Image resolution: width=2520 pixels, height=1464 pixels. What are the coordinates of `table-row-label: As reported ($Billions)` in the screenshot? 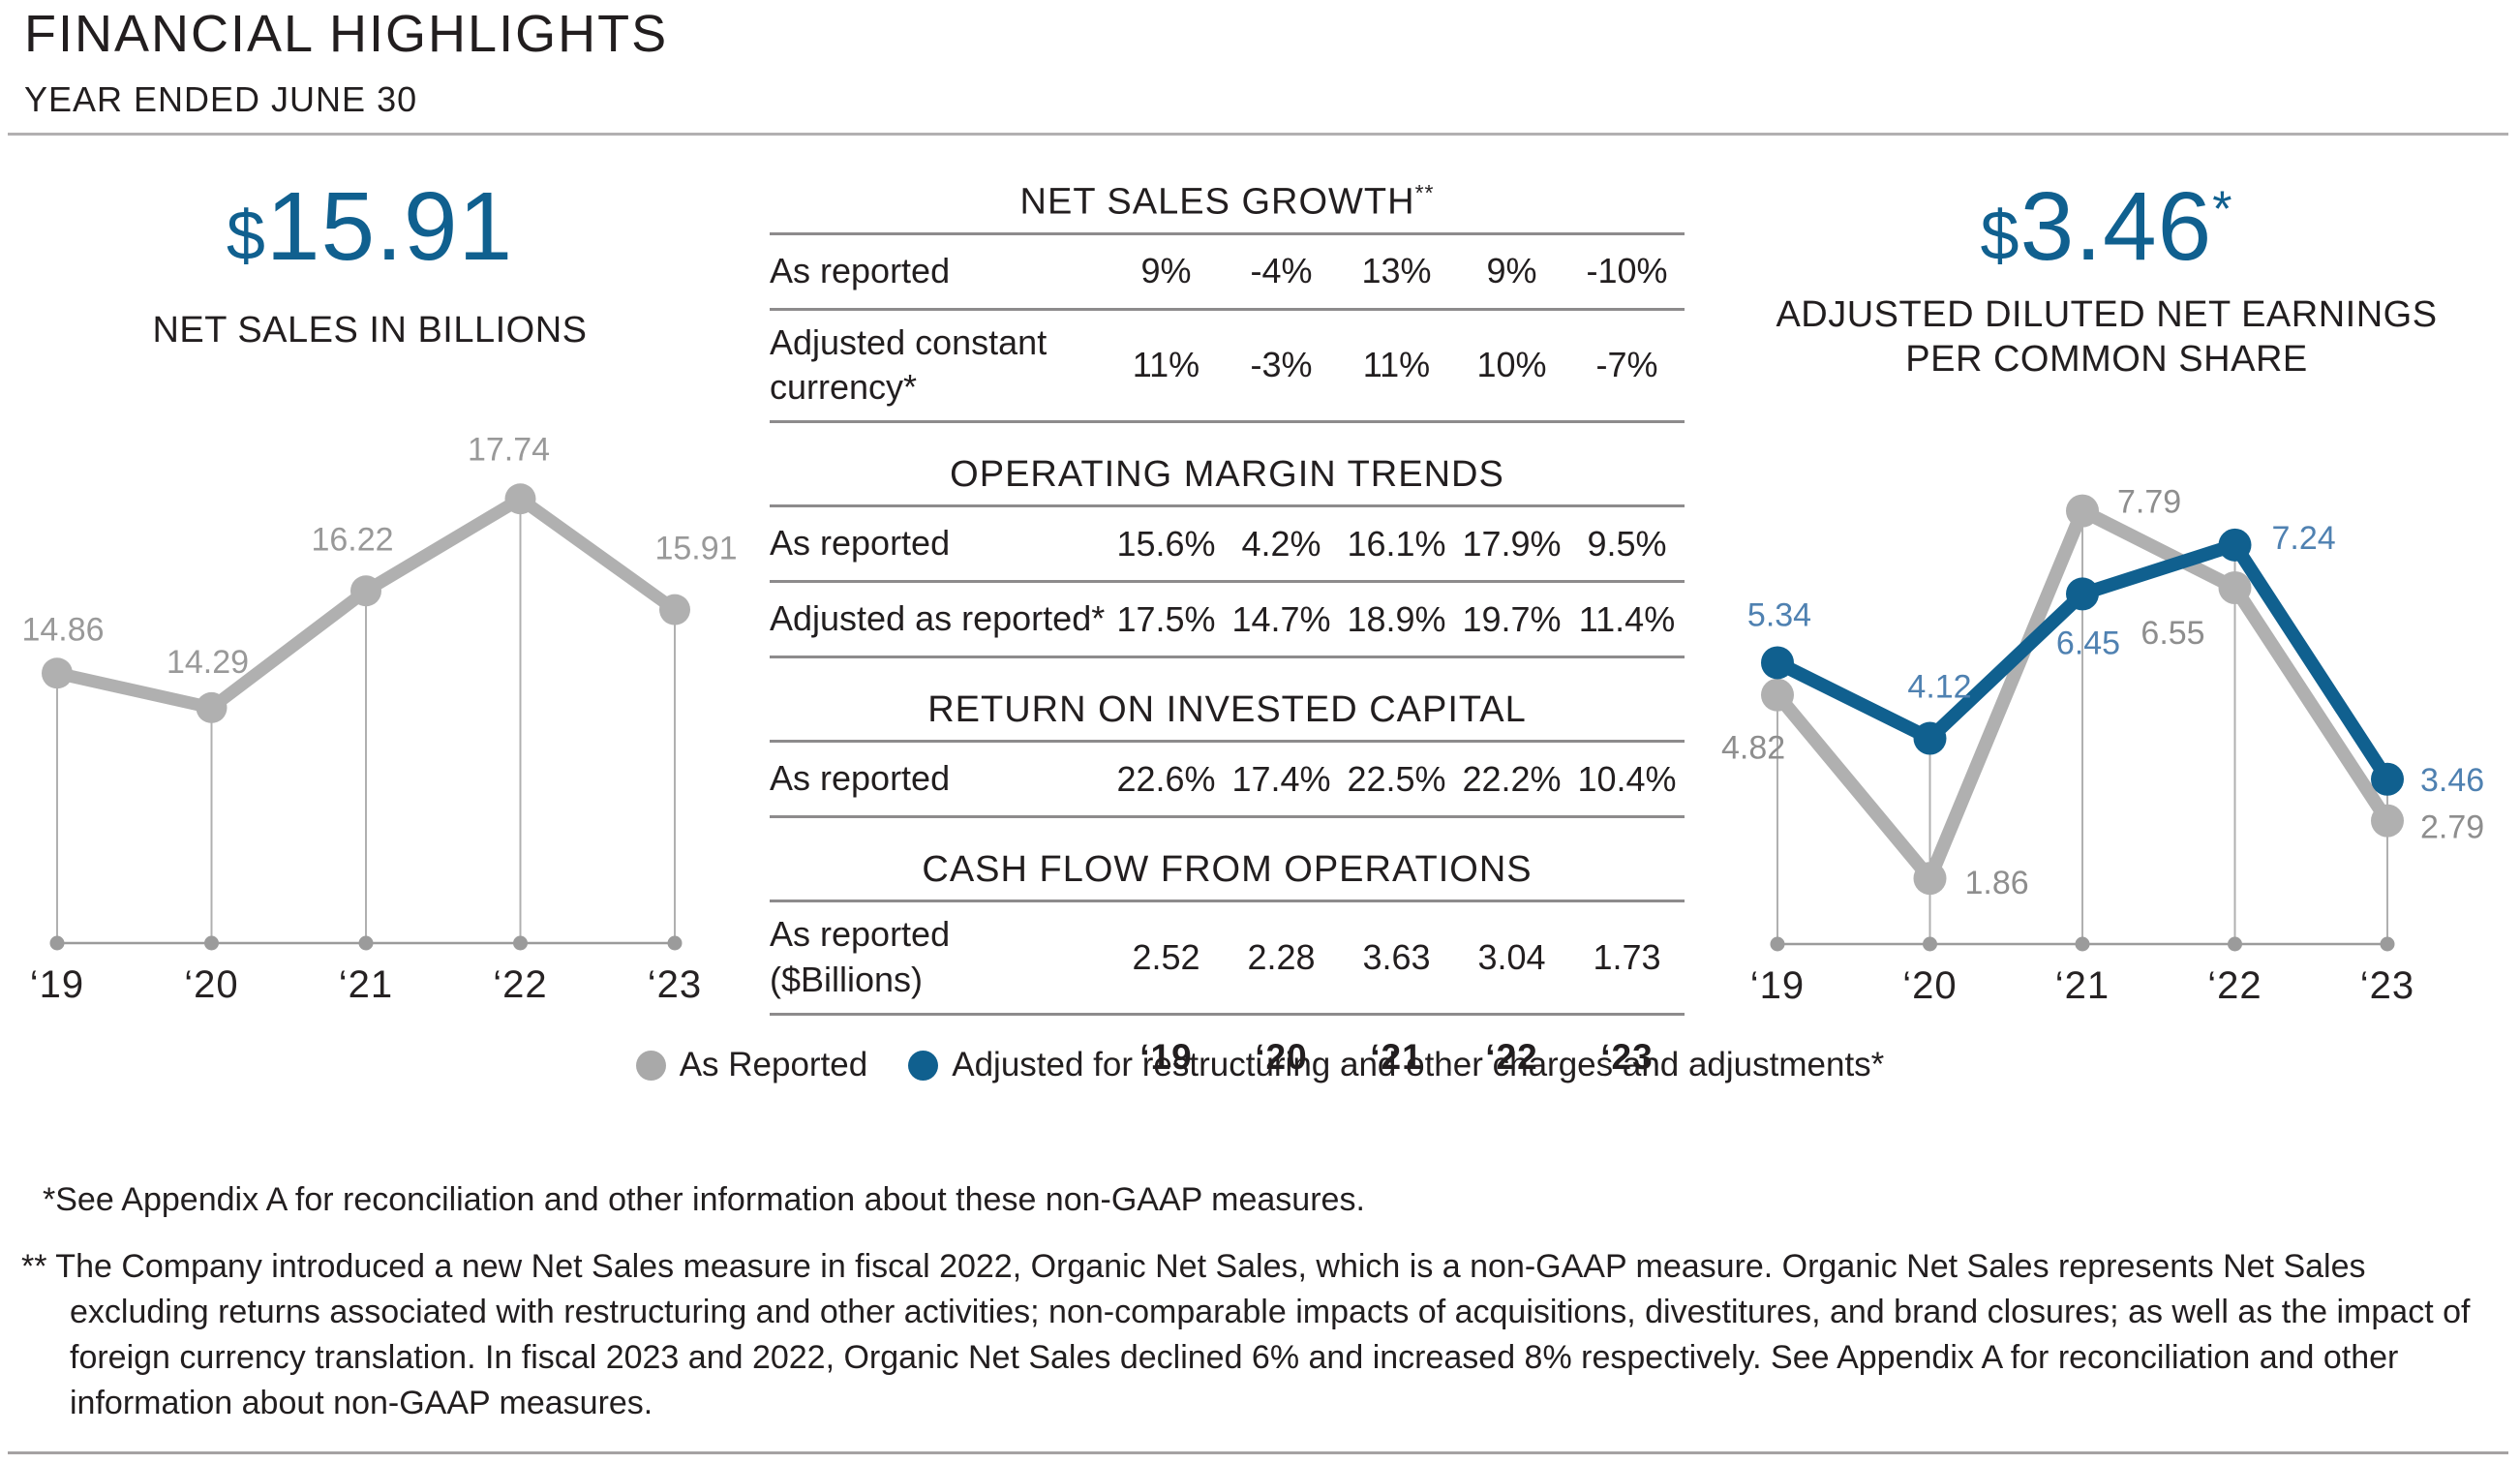 It's located at (861, 957).